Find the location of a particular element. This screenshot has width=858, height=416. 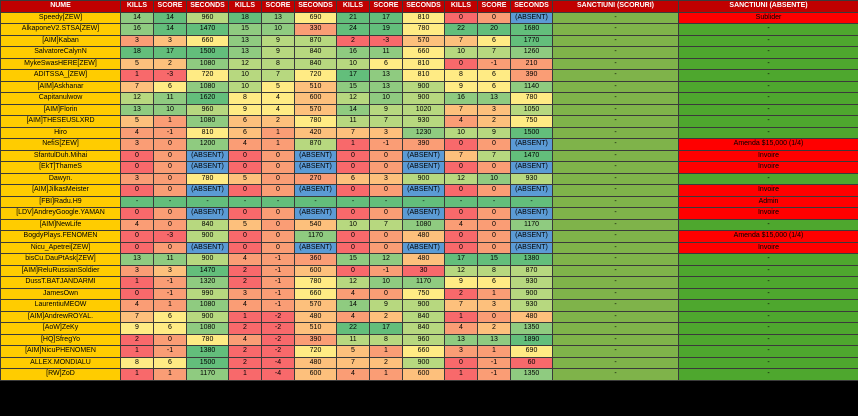

player-name: Dawyn. is located at coordinates (60, 178).